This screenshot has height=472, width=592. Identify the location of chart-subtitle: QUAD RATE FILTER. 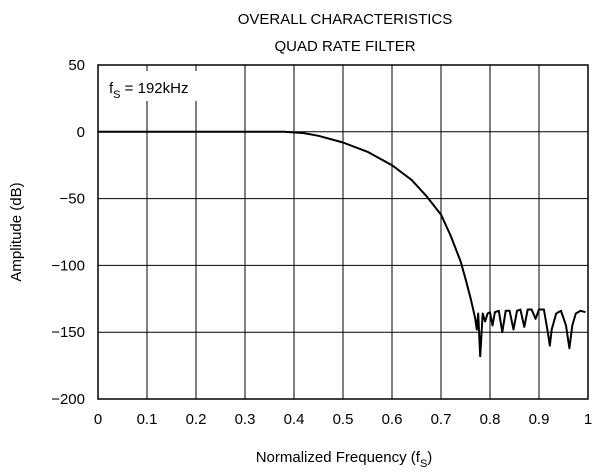
(344, 46).